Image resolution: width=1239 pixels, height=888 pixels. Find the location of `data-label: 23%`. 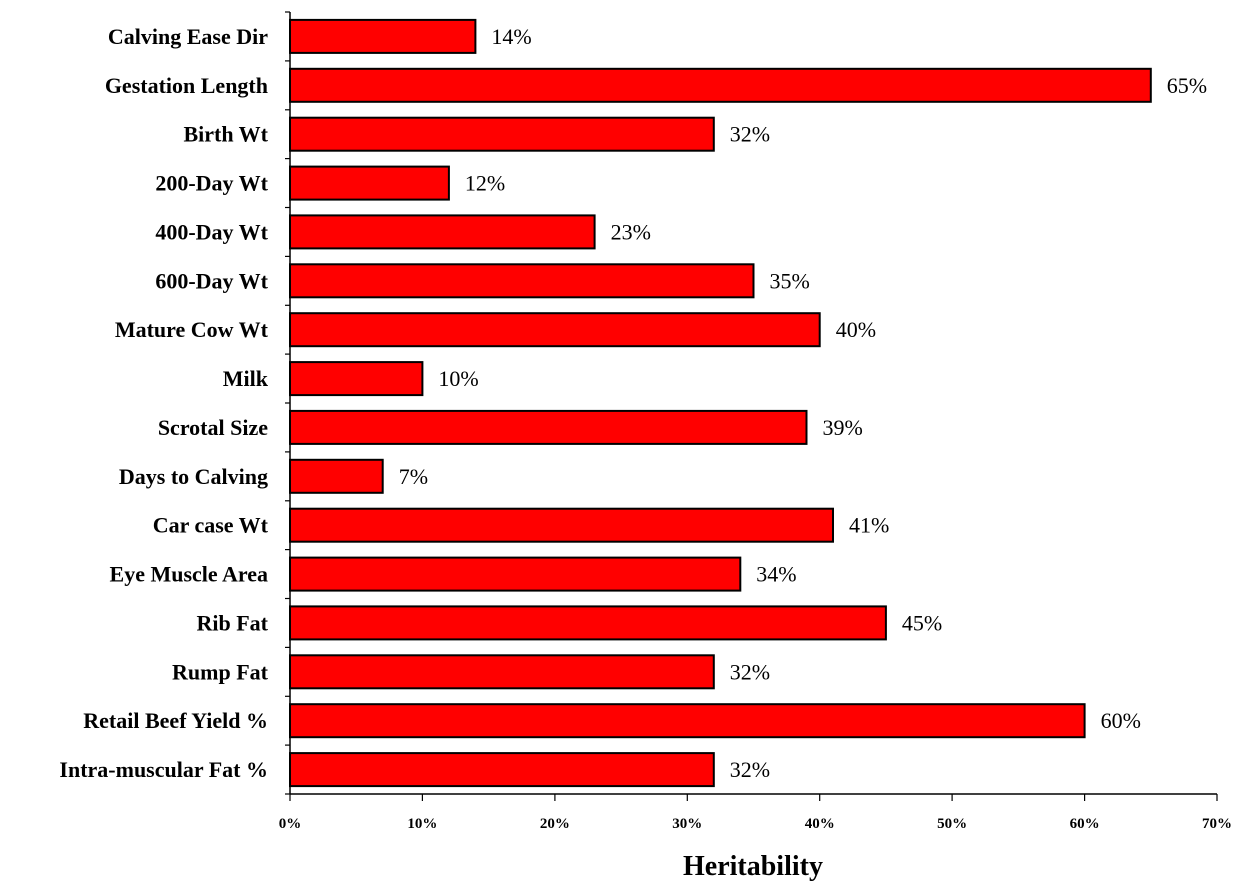

data-label: 23% is located at coordinates (631, 231).